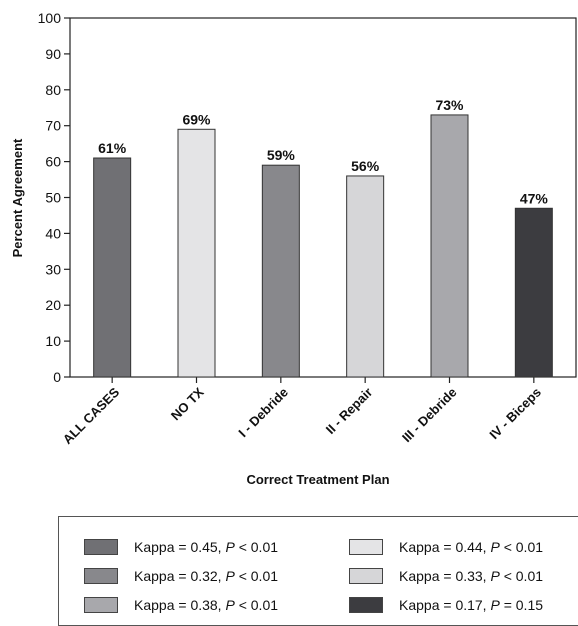 The height and width of the screenshot is (626, 578). I want to click on x-axis-title: Correct Treatment Plan, so click(317, 479).